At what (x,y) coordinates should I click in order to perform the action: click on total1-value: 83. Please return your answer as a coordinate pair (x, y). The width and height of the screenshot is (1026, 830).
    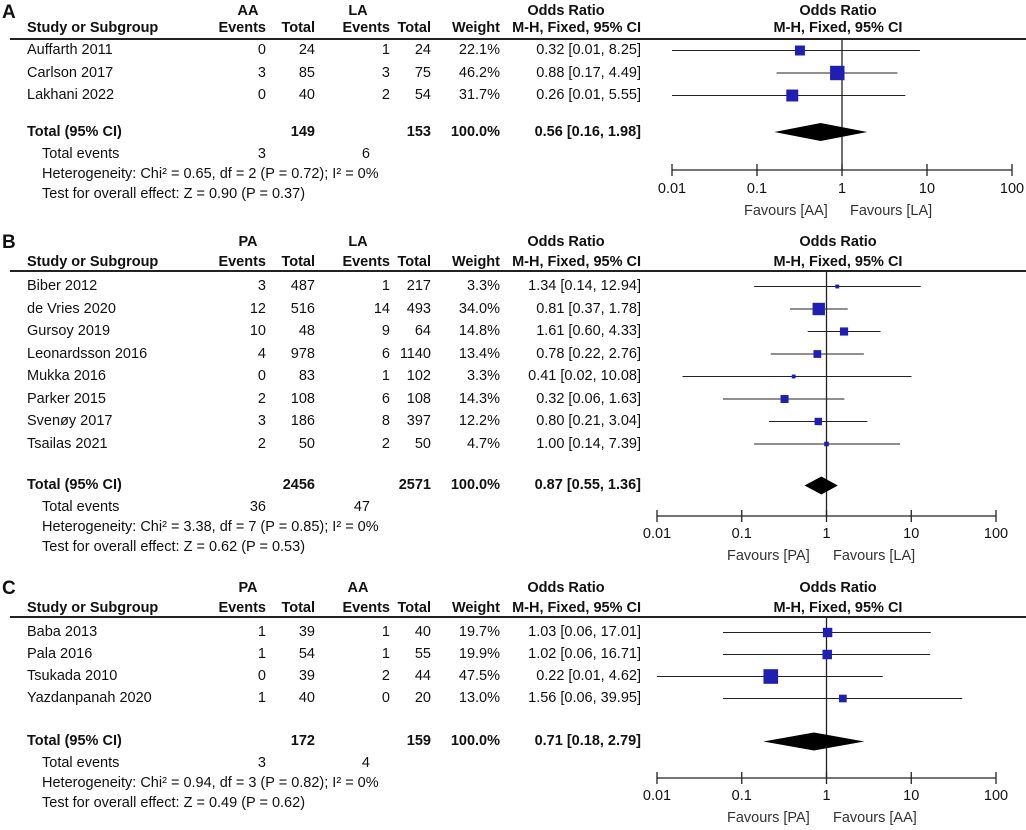
    Looking at the image, I should click on (306, 376).